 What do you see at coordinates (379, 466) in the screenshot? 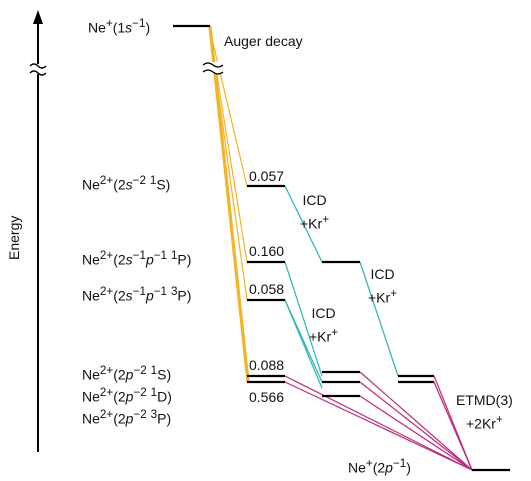
I see `final-state-label: Ne+(2p−1)` at bounding box center [379, 466].